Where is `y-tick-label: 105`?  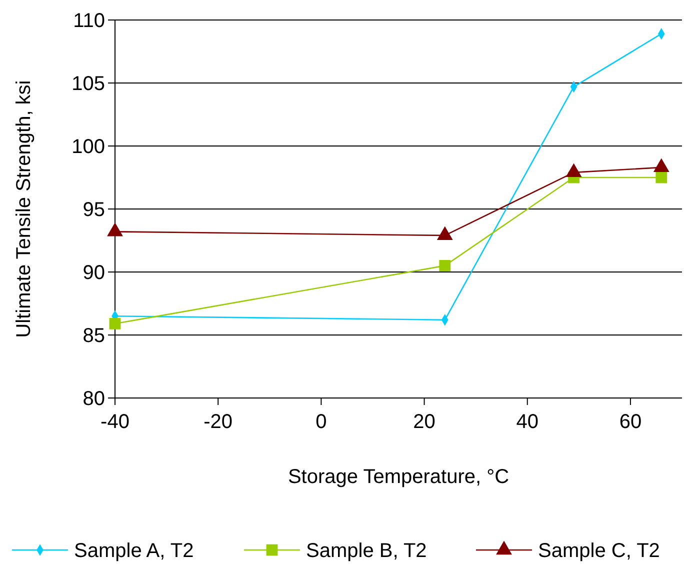 y-tick-label: 105 is located at coordinates (88, 84).